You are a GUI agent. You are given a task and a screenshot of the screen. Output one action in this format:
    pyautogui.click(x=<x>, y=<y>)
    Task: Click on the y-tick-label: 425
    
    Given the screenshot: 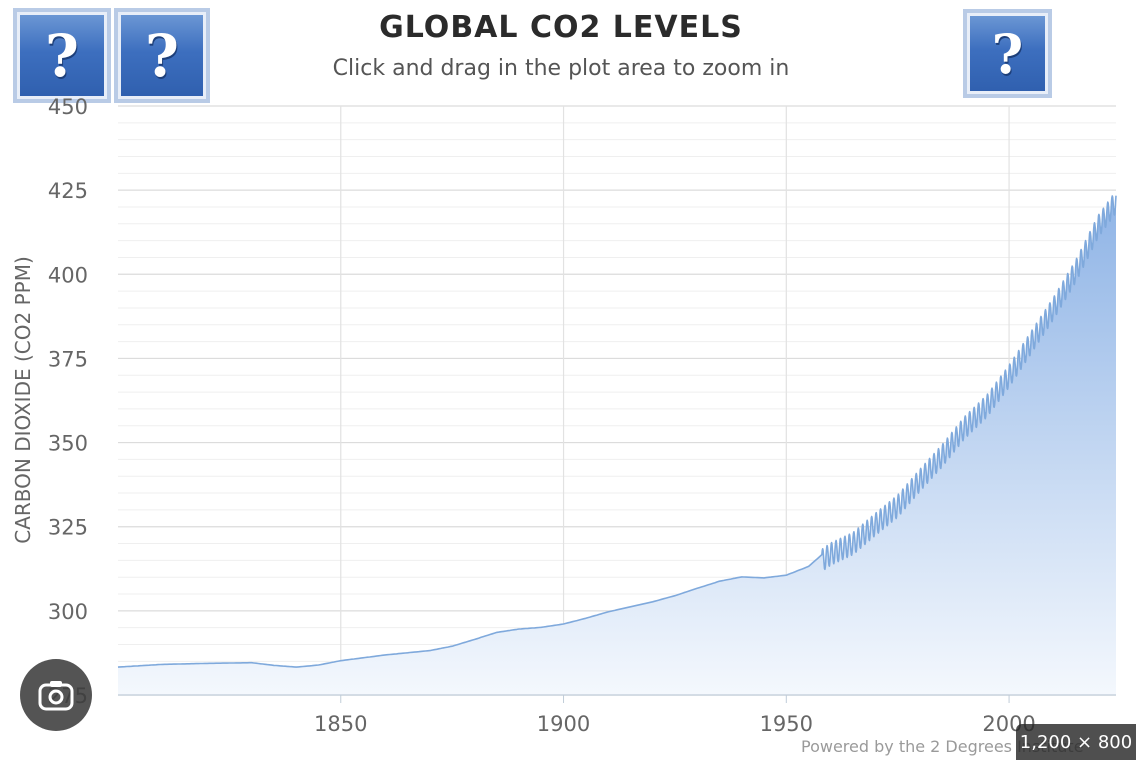 What is the action you would take?
    pyautogui.click(x=68, y=191)
    